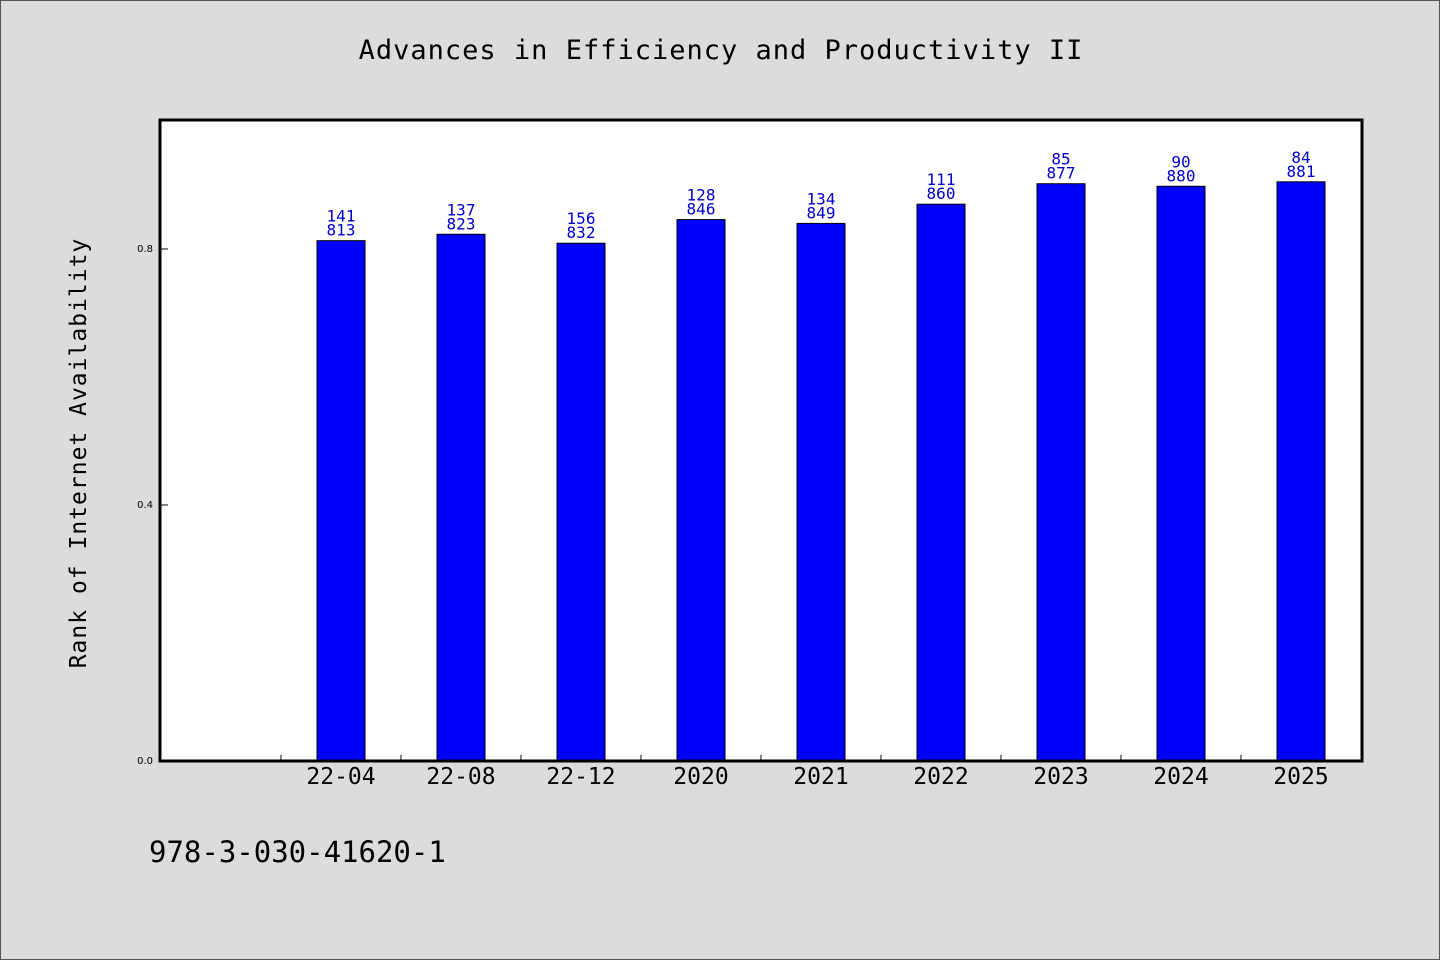  I want to click on bar-2023, so click(1061, 472).